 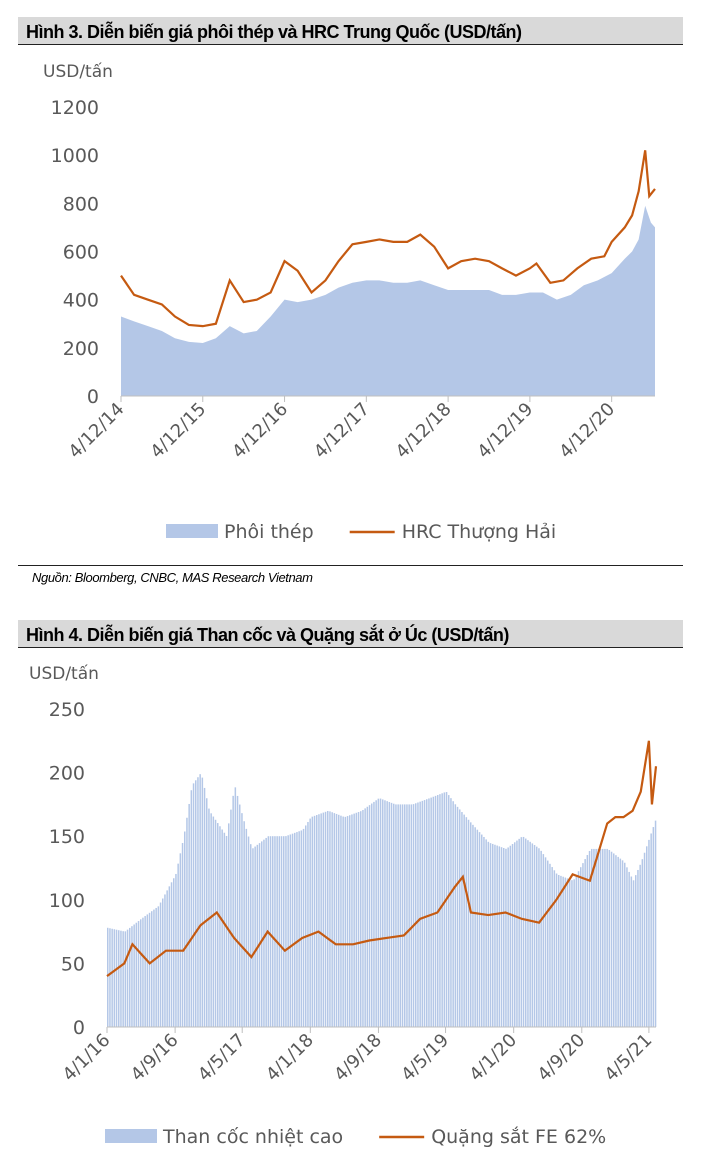 What do you see at coordinates (562, 1058) in the screenshot?
I see `x-tick-label: 4/9/20` at bounding box center [562, 1058].